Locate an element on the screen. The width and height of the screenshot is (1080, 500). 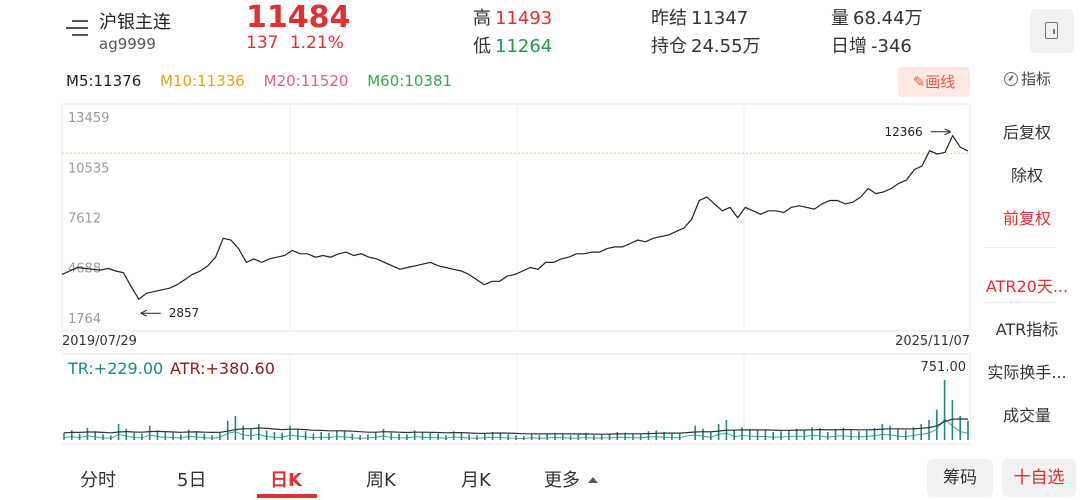
rp-item-back-adjusted: 后复权 is located at coordinates (1026, 132).